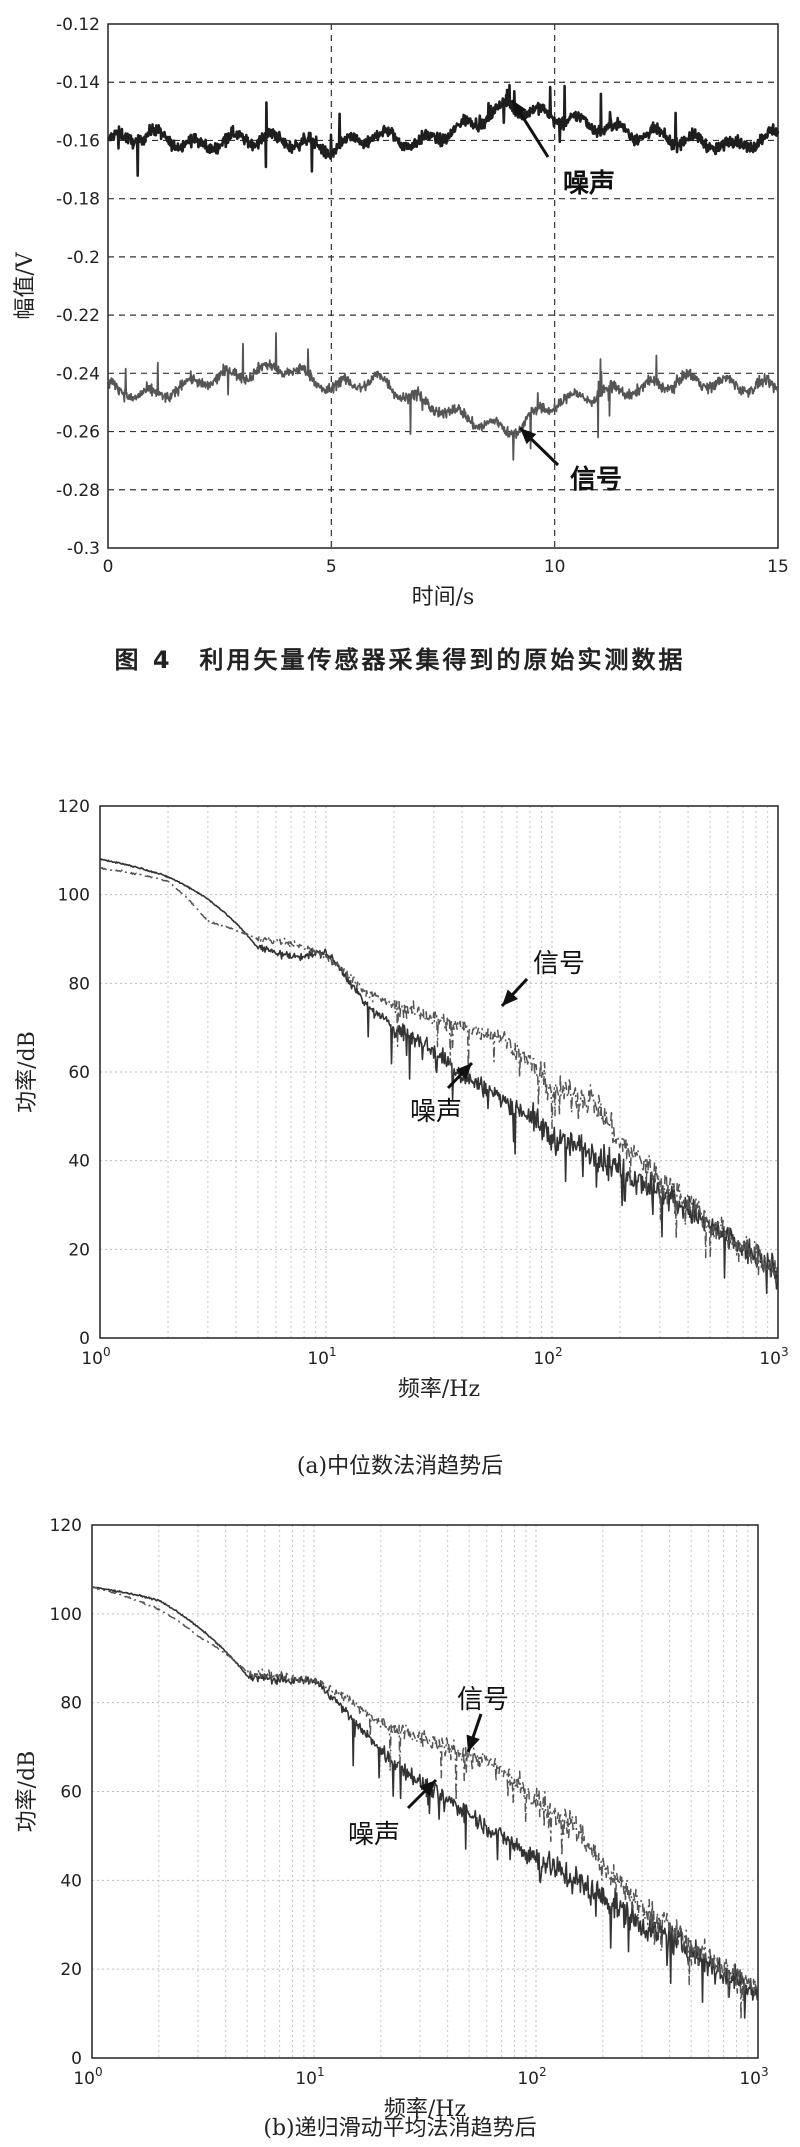  I want to click on y-tick-label: -0.22, so click(78, 316).